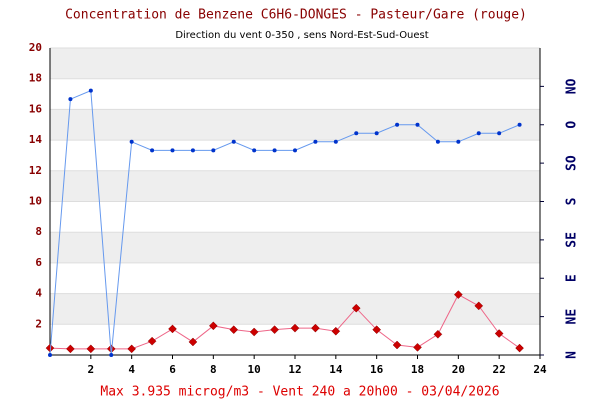 This screenshot has height=400, width=600. Describe the element at coordinates (38, 323) in the screenshot. I see `y-tick-label: 2` at that location.